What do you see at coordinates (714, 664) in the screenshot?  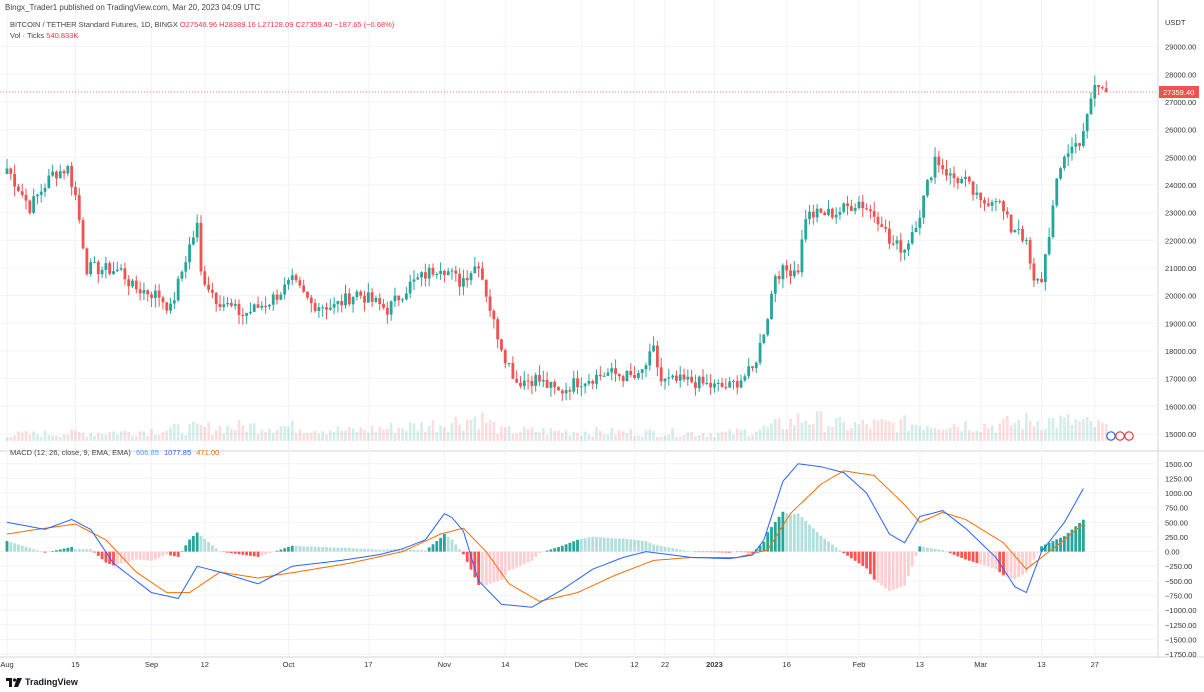 I see `time-tick-label: 2023` at bounding box center [714, 664].